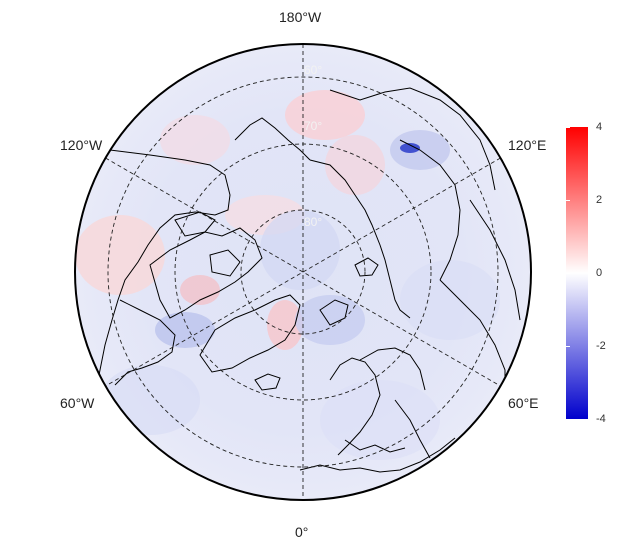 The width and height of the screenshot is (625, 552). What do you see at coordinates (300, 17) in the screenshot?
I see `lon-label-180w: 180°W` at bounding box center [300, 17].